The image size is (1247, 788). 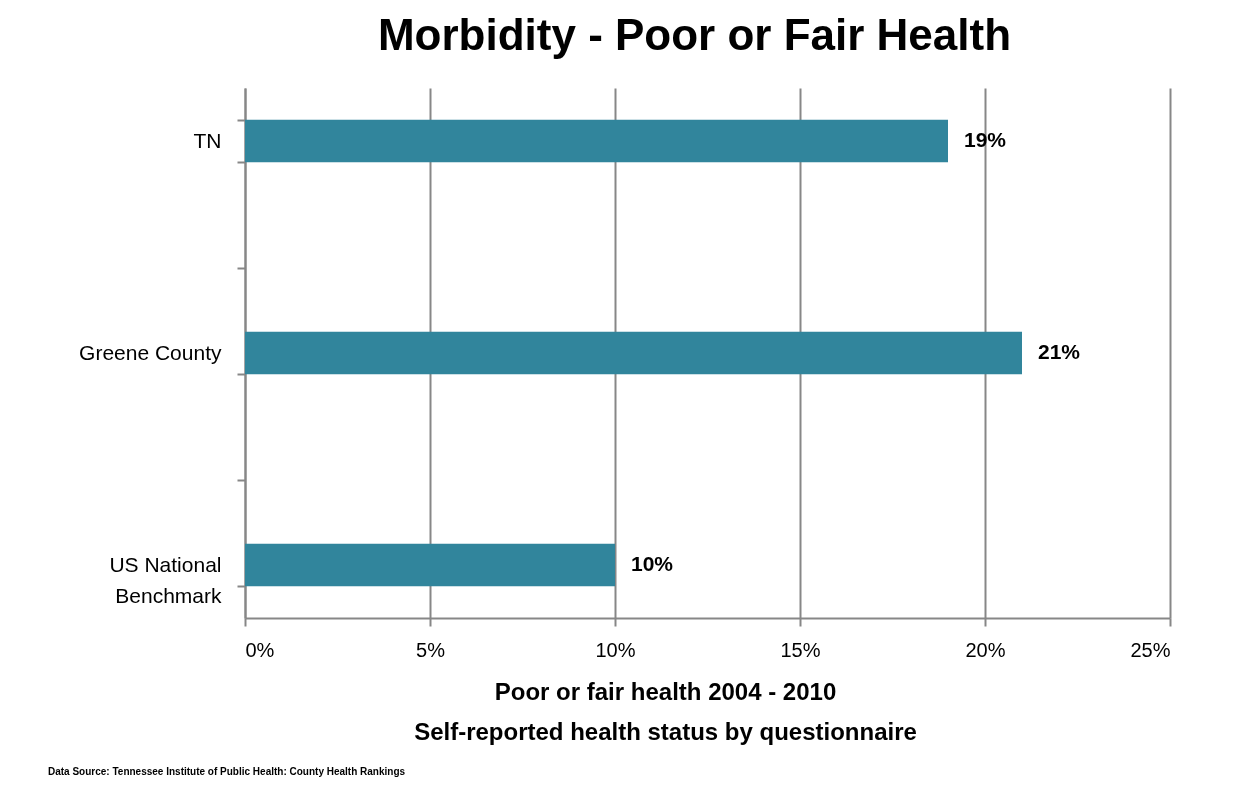 What do you see at coordinates (1150, 649) in the screenshot?
I see `x-tick-label: 25%` at bounding box center [1150, 649].